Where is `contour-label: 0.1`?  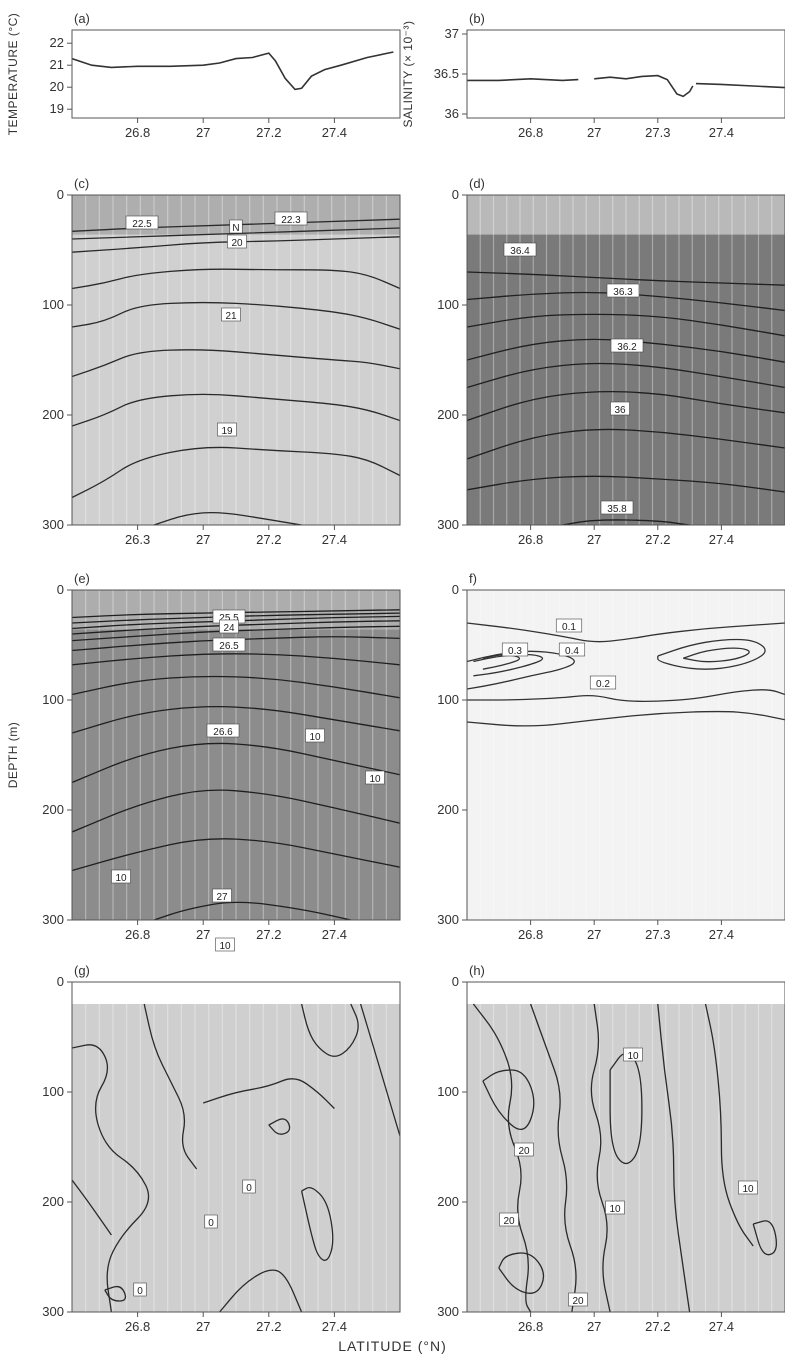
contour-label: 0.1 is located at coordinates (569, 627).